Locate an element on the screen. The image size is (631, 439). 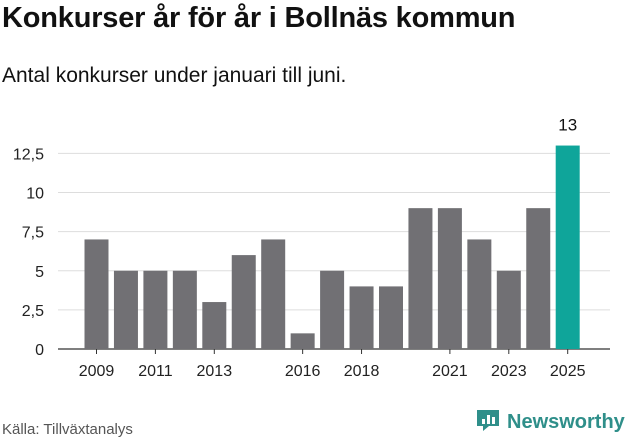
data-label: 13 is located at coordinates (567, 125).